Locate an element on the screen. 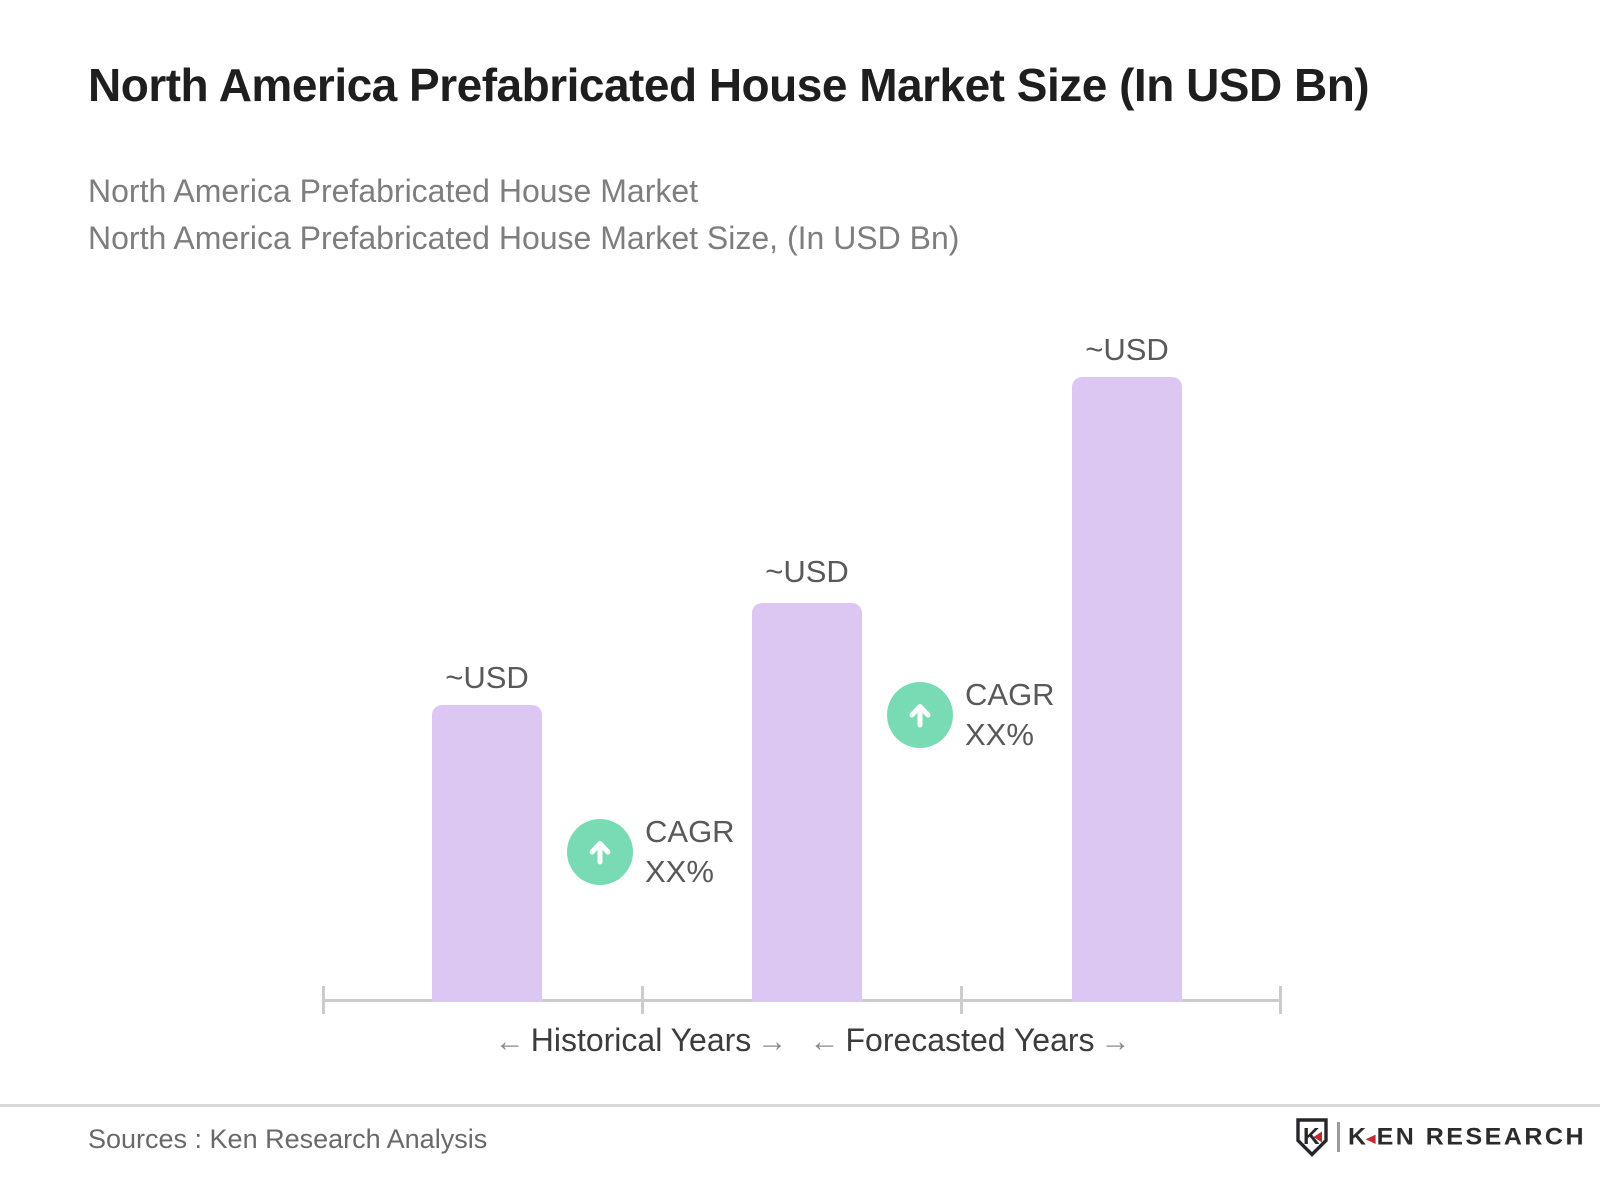 Image resolution: width=1600 pixels, height=1200 pixels. cagr-annotation-2: CAGR XX% is located at coordinates (971, 715).